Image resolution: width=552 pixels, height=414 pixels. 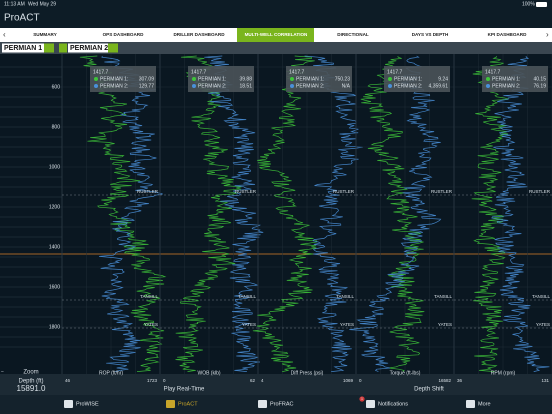 I want to click on tab: MULTI-WELL CORRELATION, so click(x=276, y=34).